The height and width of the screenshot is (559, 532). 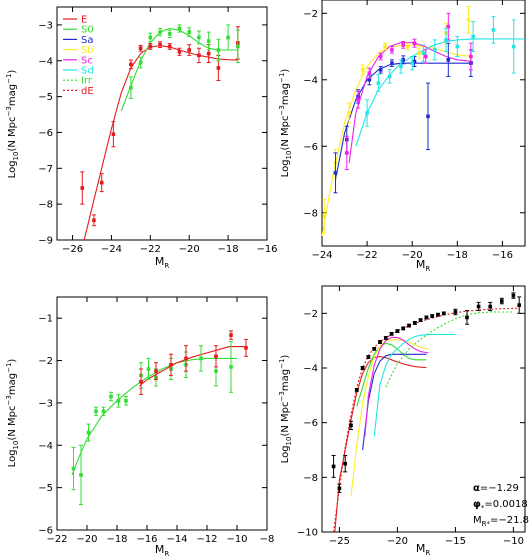 I want to click on fit-curve-sb, so click(x=397, y=140).